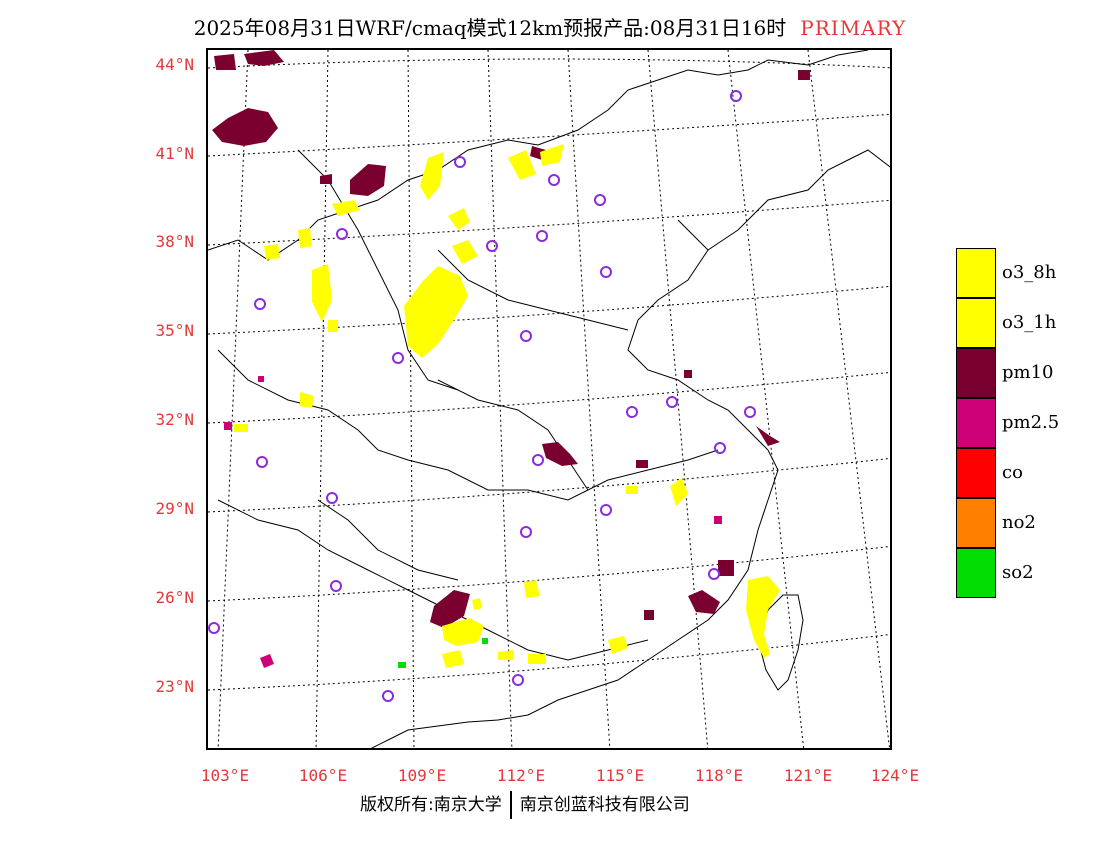 This screenshot has width=1100, height=850. What do you see at coordinates (1028, 372) in the screenshot?
I see `legend-label: pm10` at bounding box center [1028, 372].